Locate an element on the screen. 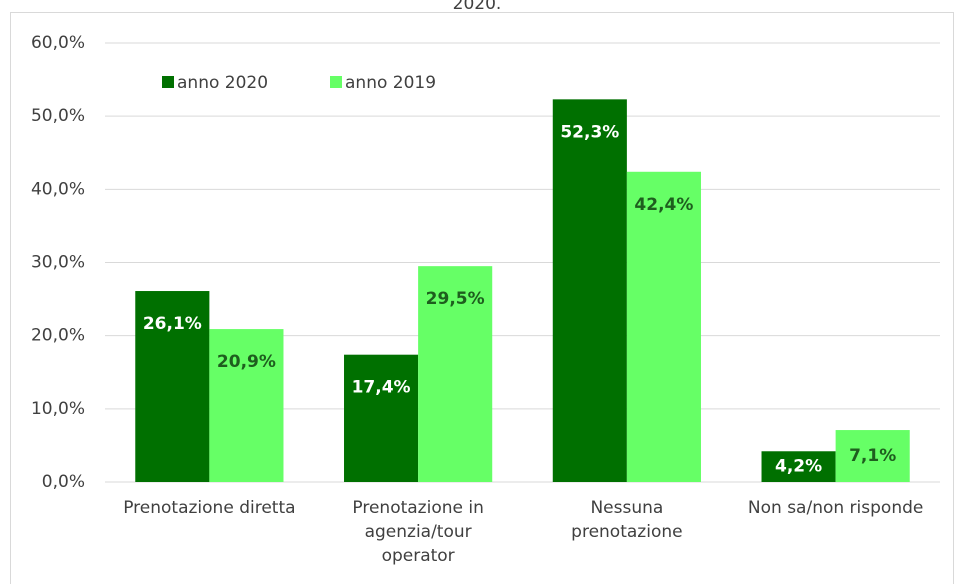 The width and height of the screenshot is (955, 584). value-label: 26,1% is located at coordinates (172, 324).